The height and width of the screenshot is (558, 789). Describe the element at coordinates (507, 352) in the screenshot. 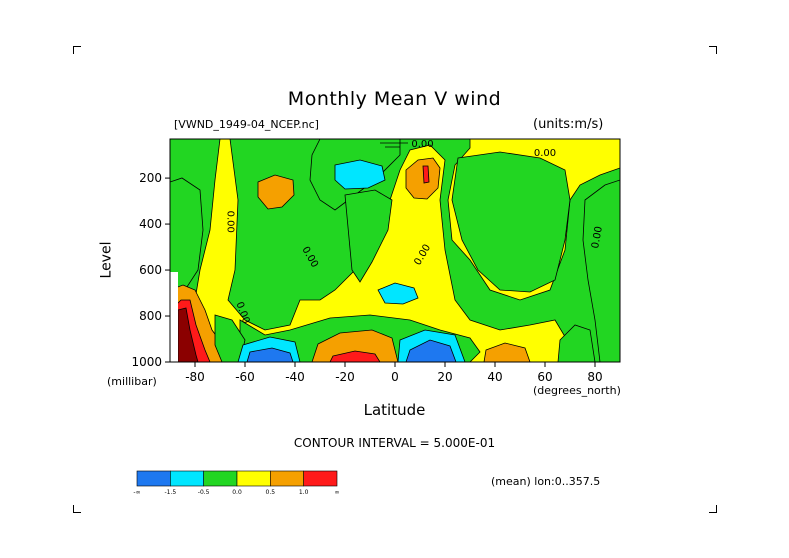

I see `field-orange-bottom-right` at that location.